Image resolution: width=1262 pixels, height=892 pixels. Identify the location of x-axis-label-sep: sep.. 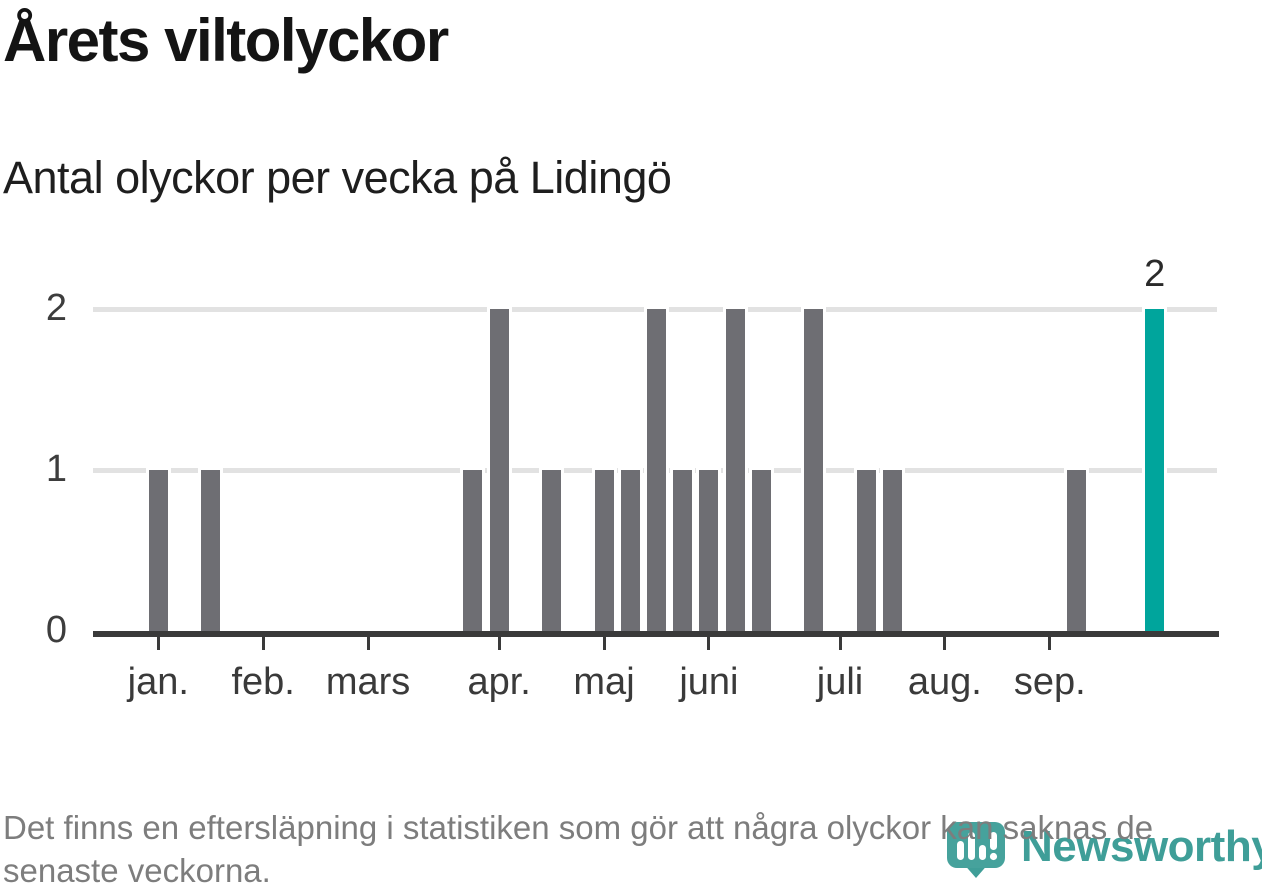
(1049, 682).